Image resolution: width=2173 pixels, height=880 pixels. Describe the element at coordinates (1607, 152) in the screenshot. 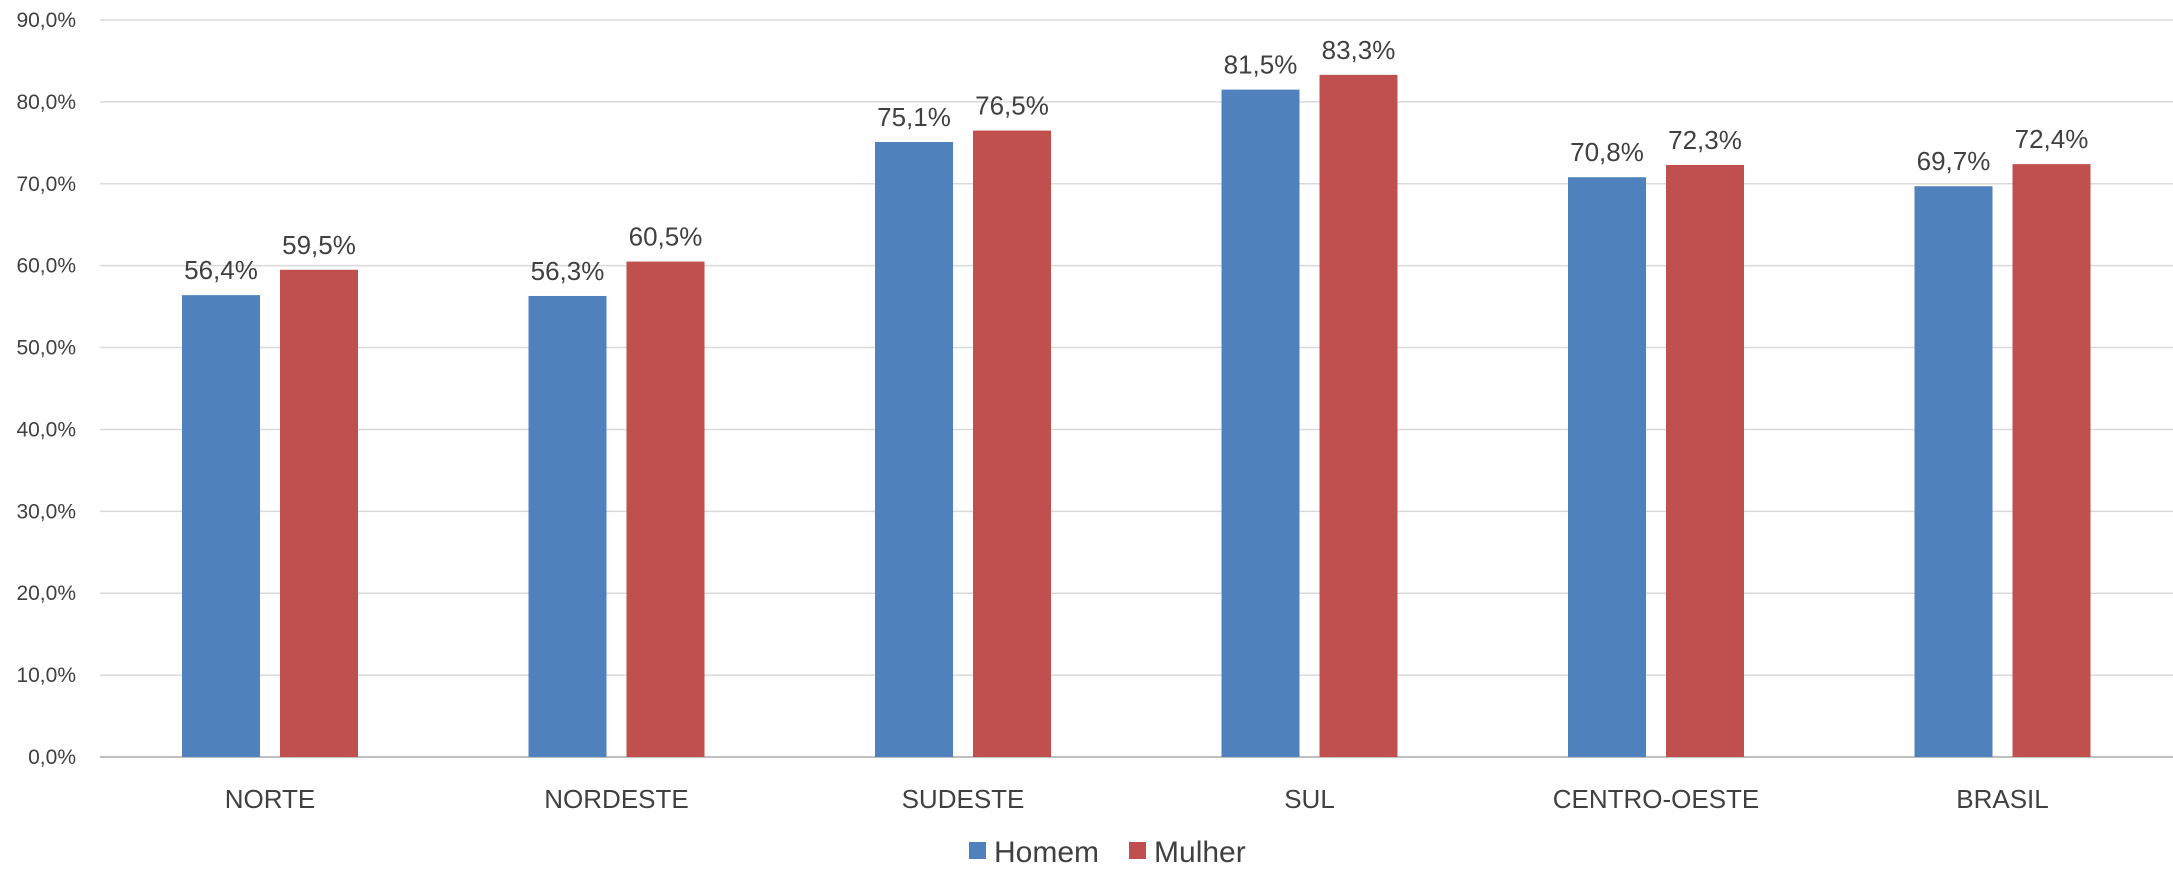

I see `data-label: 70,8%` at that location.